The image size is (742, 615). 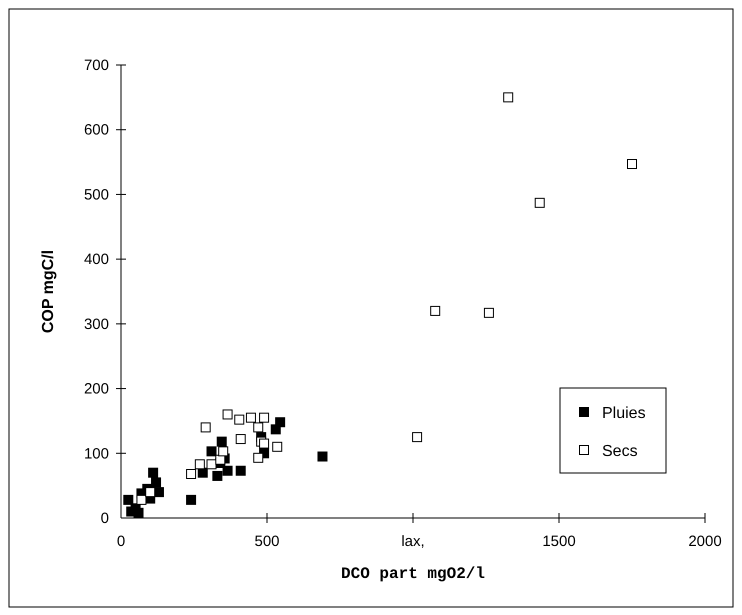 I want to click on x-tick-label: 0, so click(x=121, y=541).